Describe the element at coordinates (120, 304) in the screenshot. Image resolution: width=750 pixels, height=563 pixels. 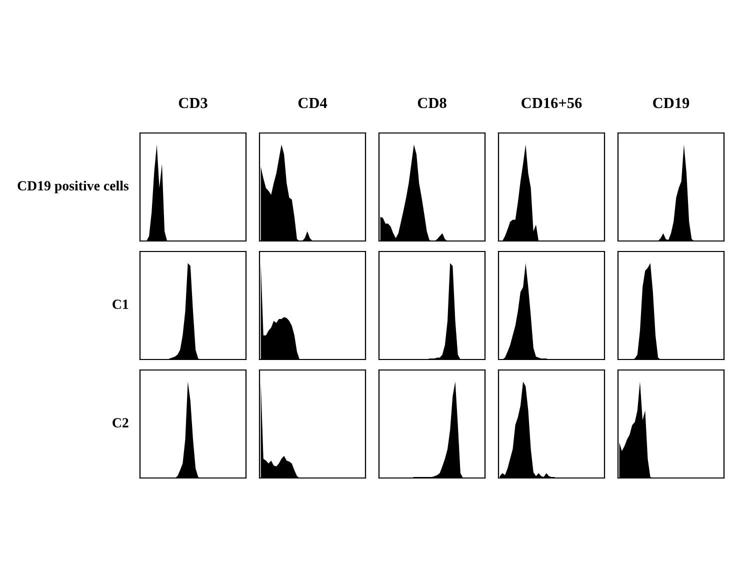
I see `y-axis-title: C1` at that location.